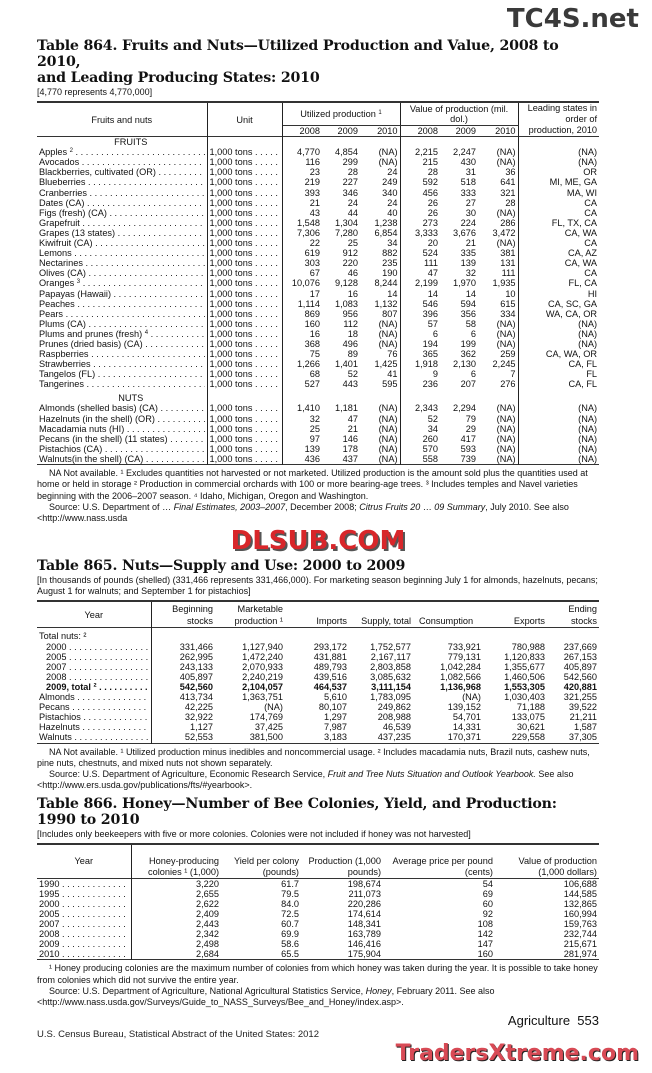 The image size is (652, 1073). I want to click on row-year-text: 2007, so click(94, 667).